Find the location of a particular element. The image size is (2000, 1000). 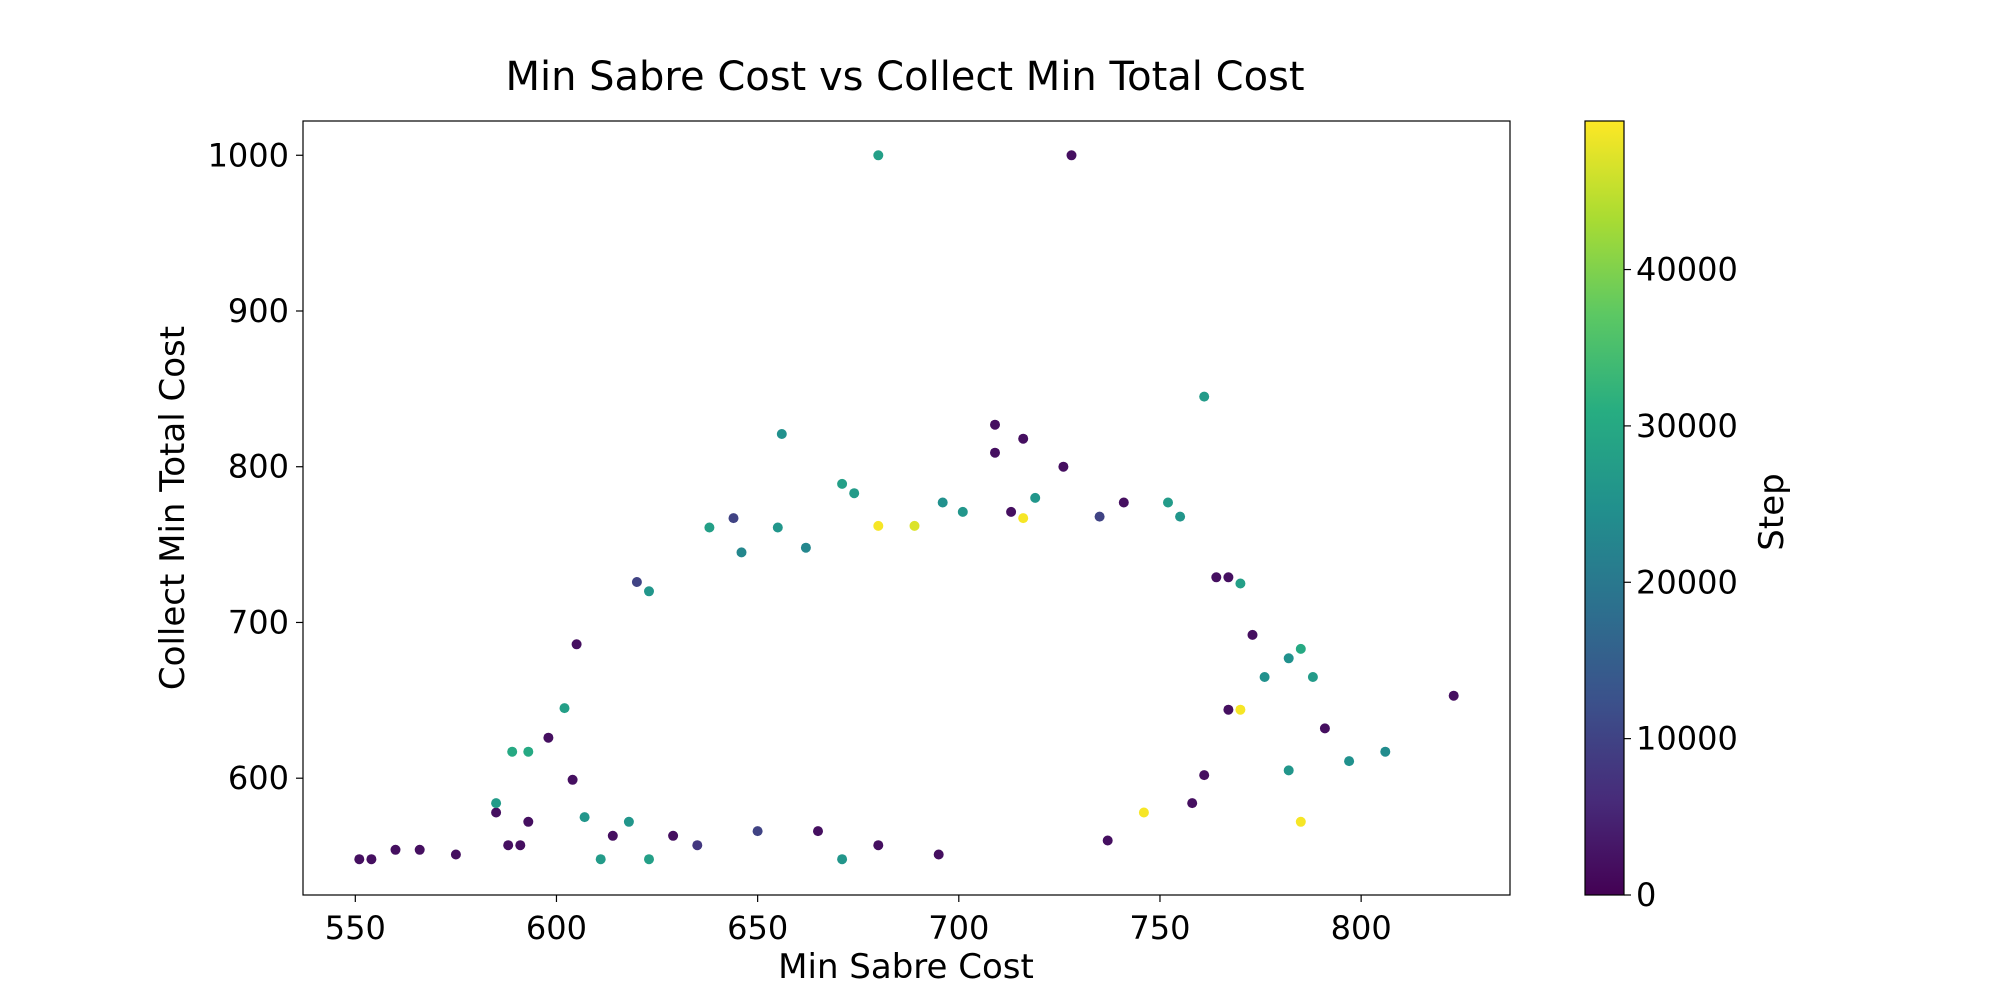

x-axis-label: Min Sabre Cost is located at coordinates (906, 967).